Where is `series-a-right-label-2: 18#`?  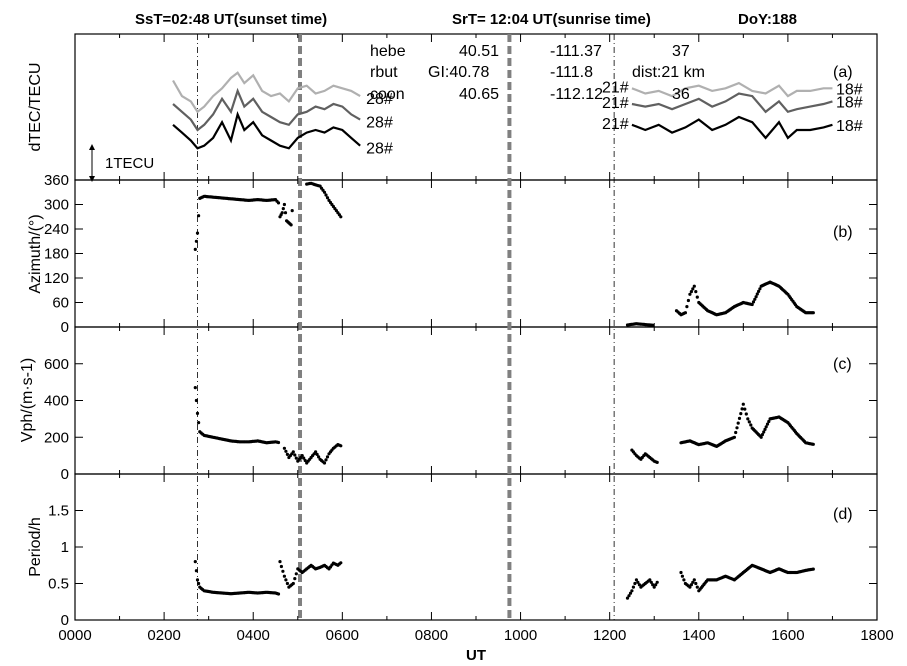
series-a-right-label-2: 18# is located at coordinates (849, 126).